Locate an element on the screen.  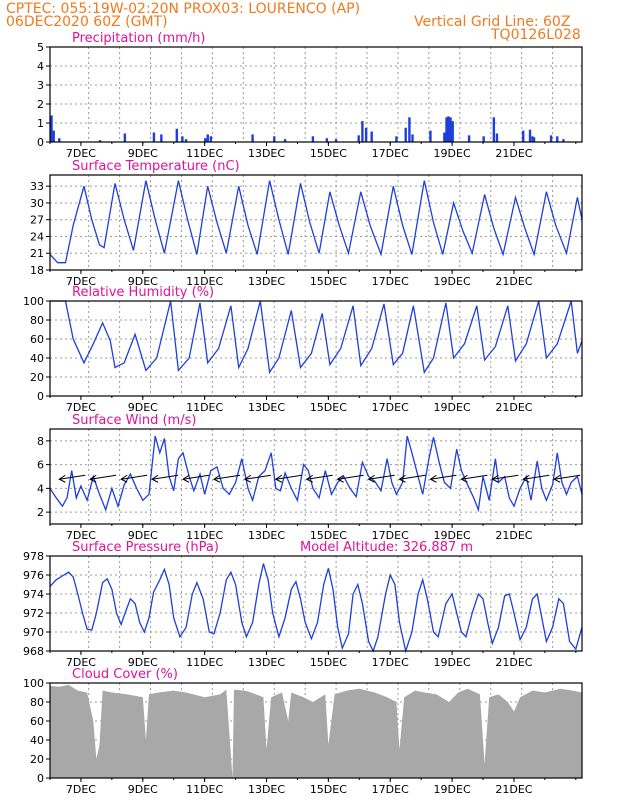
y-tick-label: 40 is located at coordinates (37, 740).